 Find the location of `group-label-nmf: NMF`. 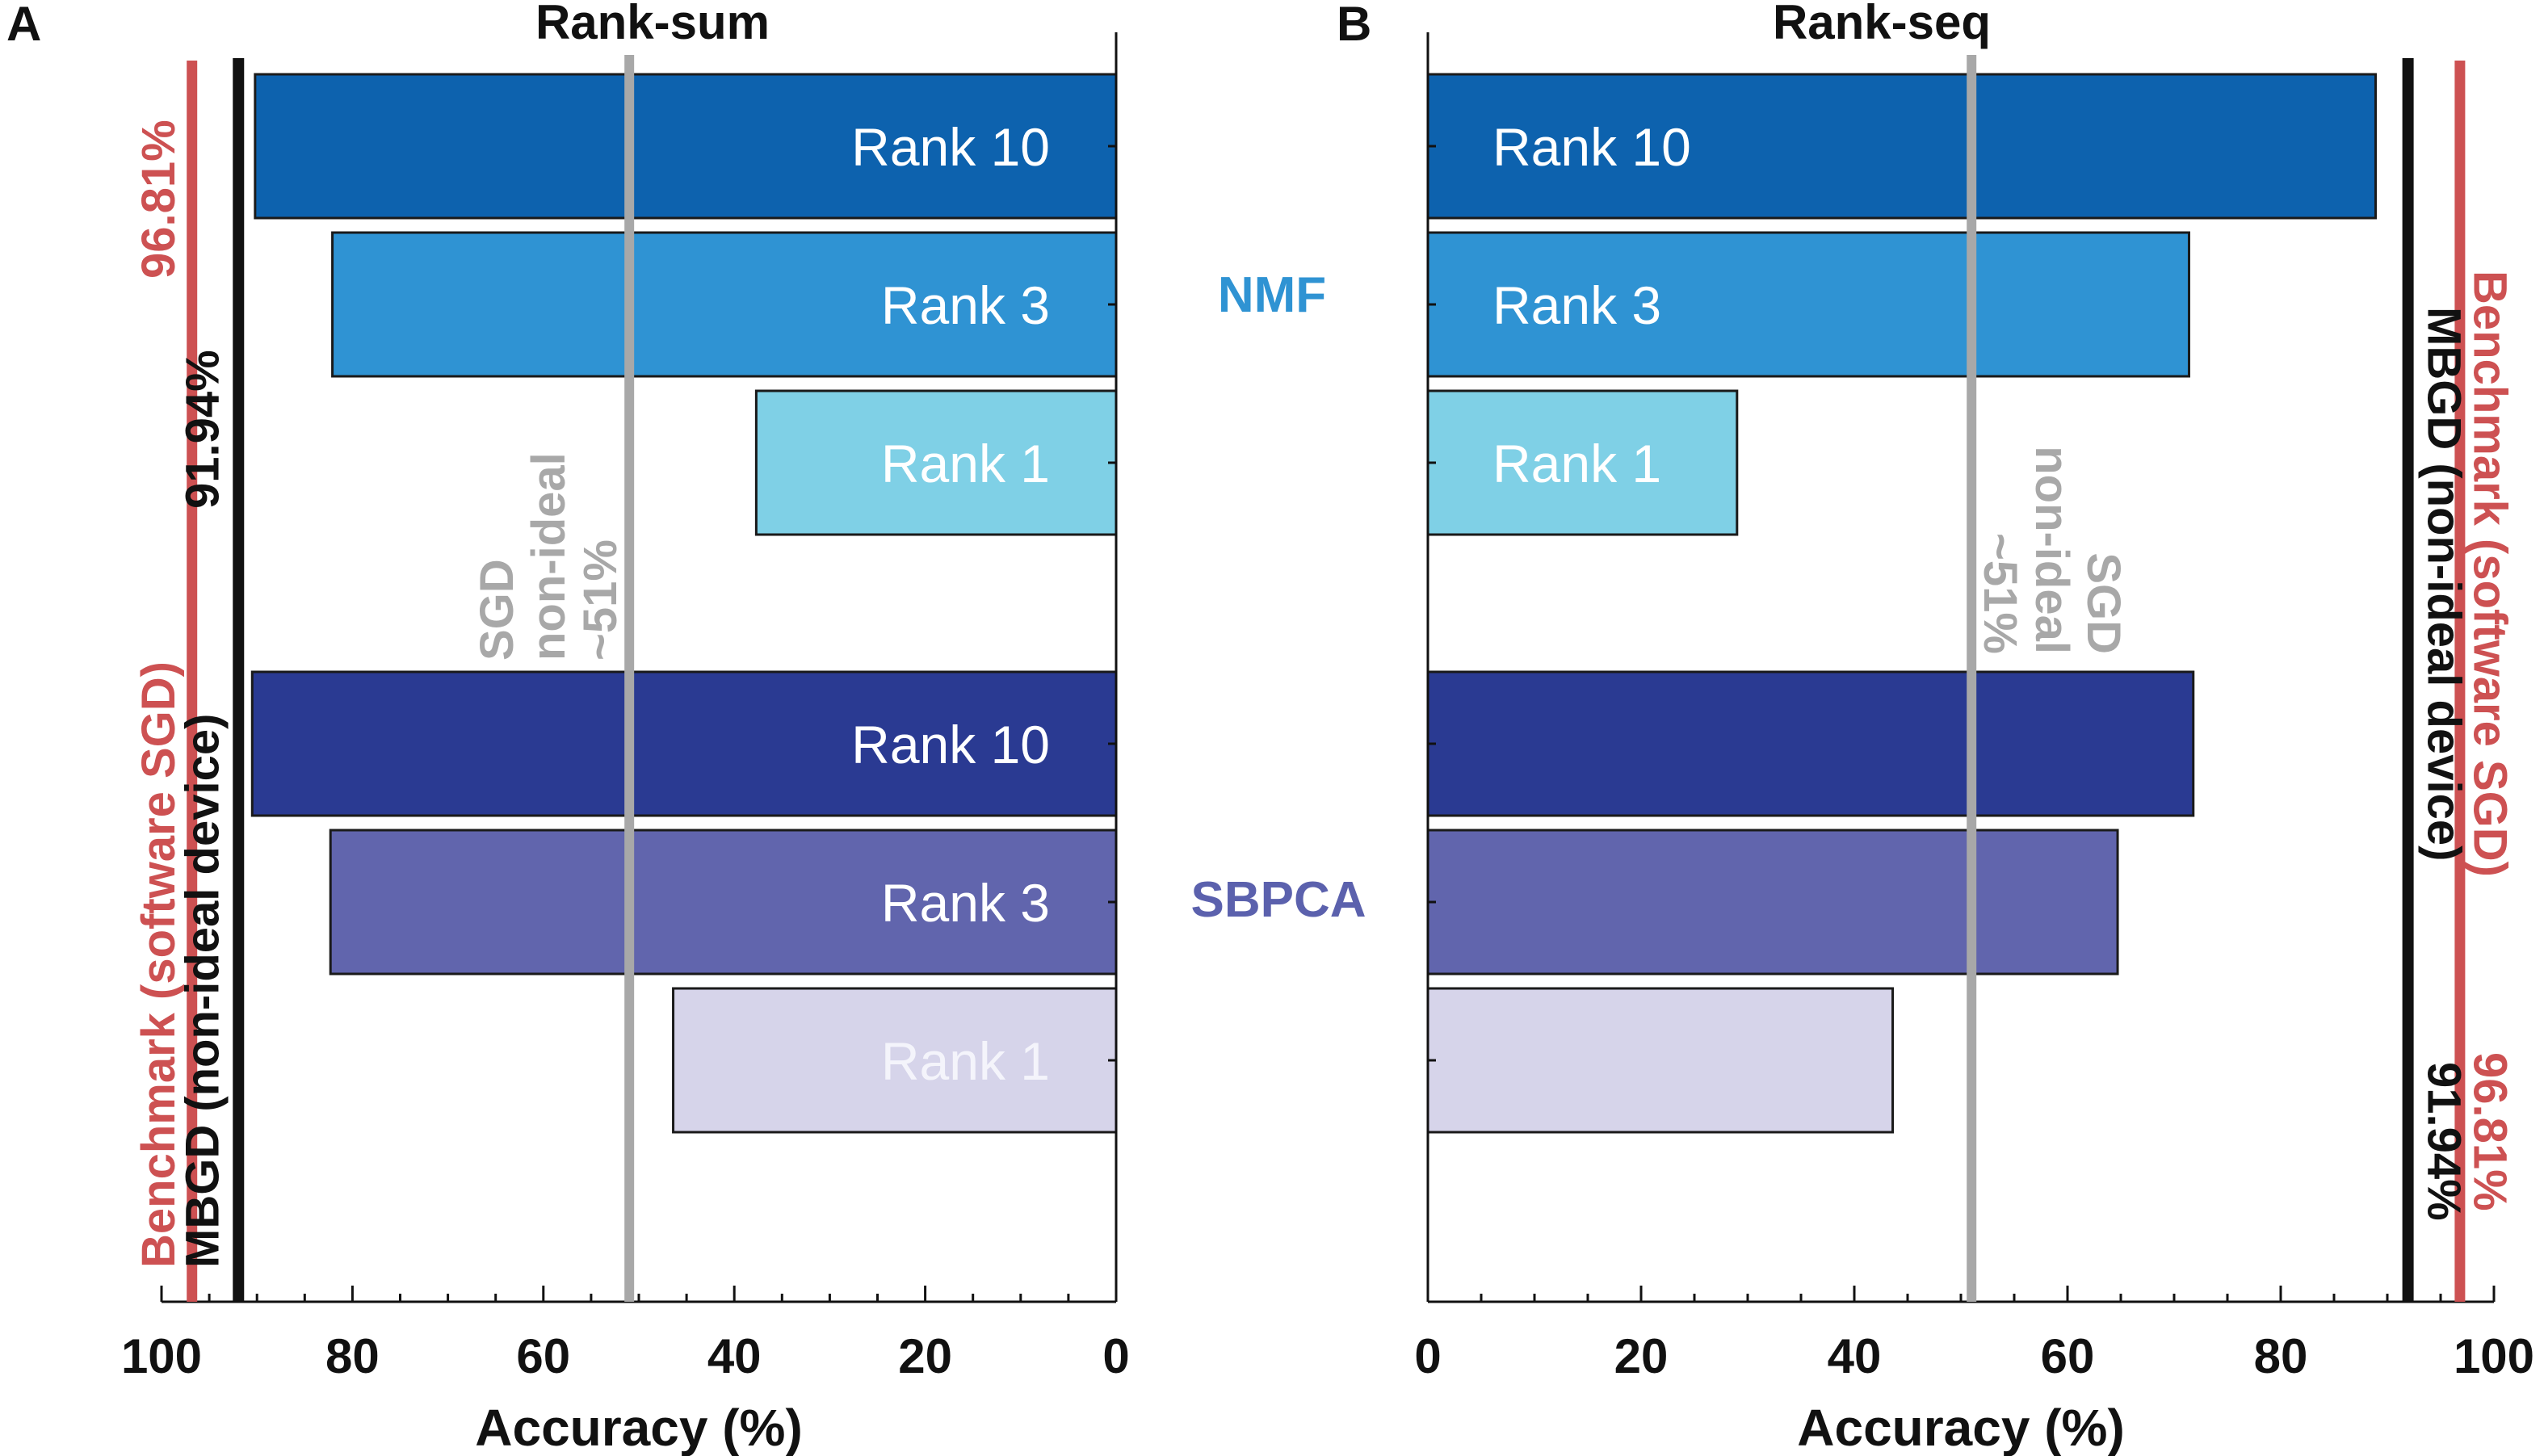

group-label-nmf: NMF is located at coordinates (1272, 295).